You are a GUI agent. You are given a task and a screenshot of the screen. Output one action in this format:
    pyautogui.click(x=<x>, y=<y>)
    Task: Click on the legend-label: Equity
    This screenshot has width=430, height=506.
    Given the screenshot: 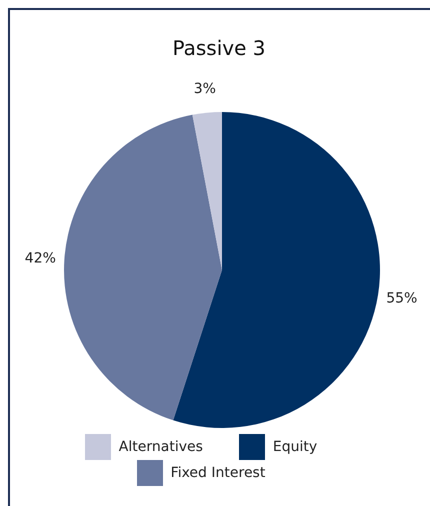 What is the action you would take?
    pyautogui.click(x=295, y=446)
    